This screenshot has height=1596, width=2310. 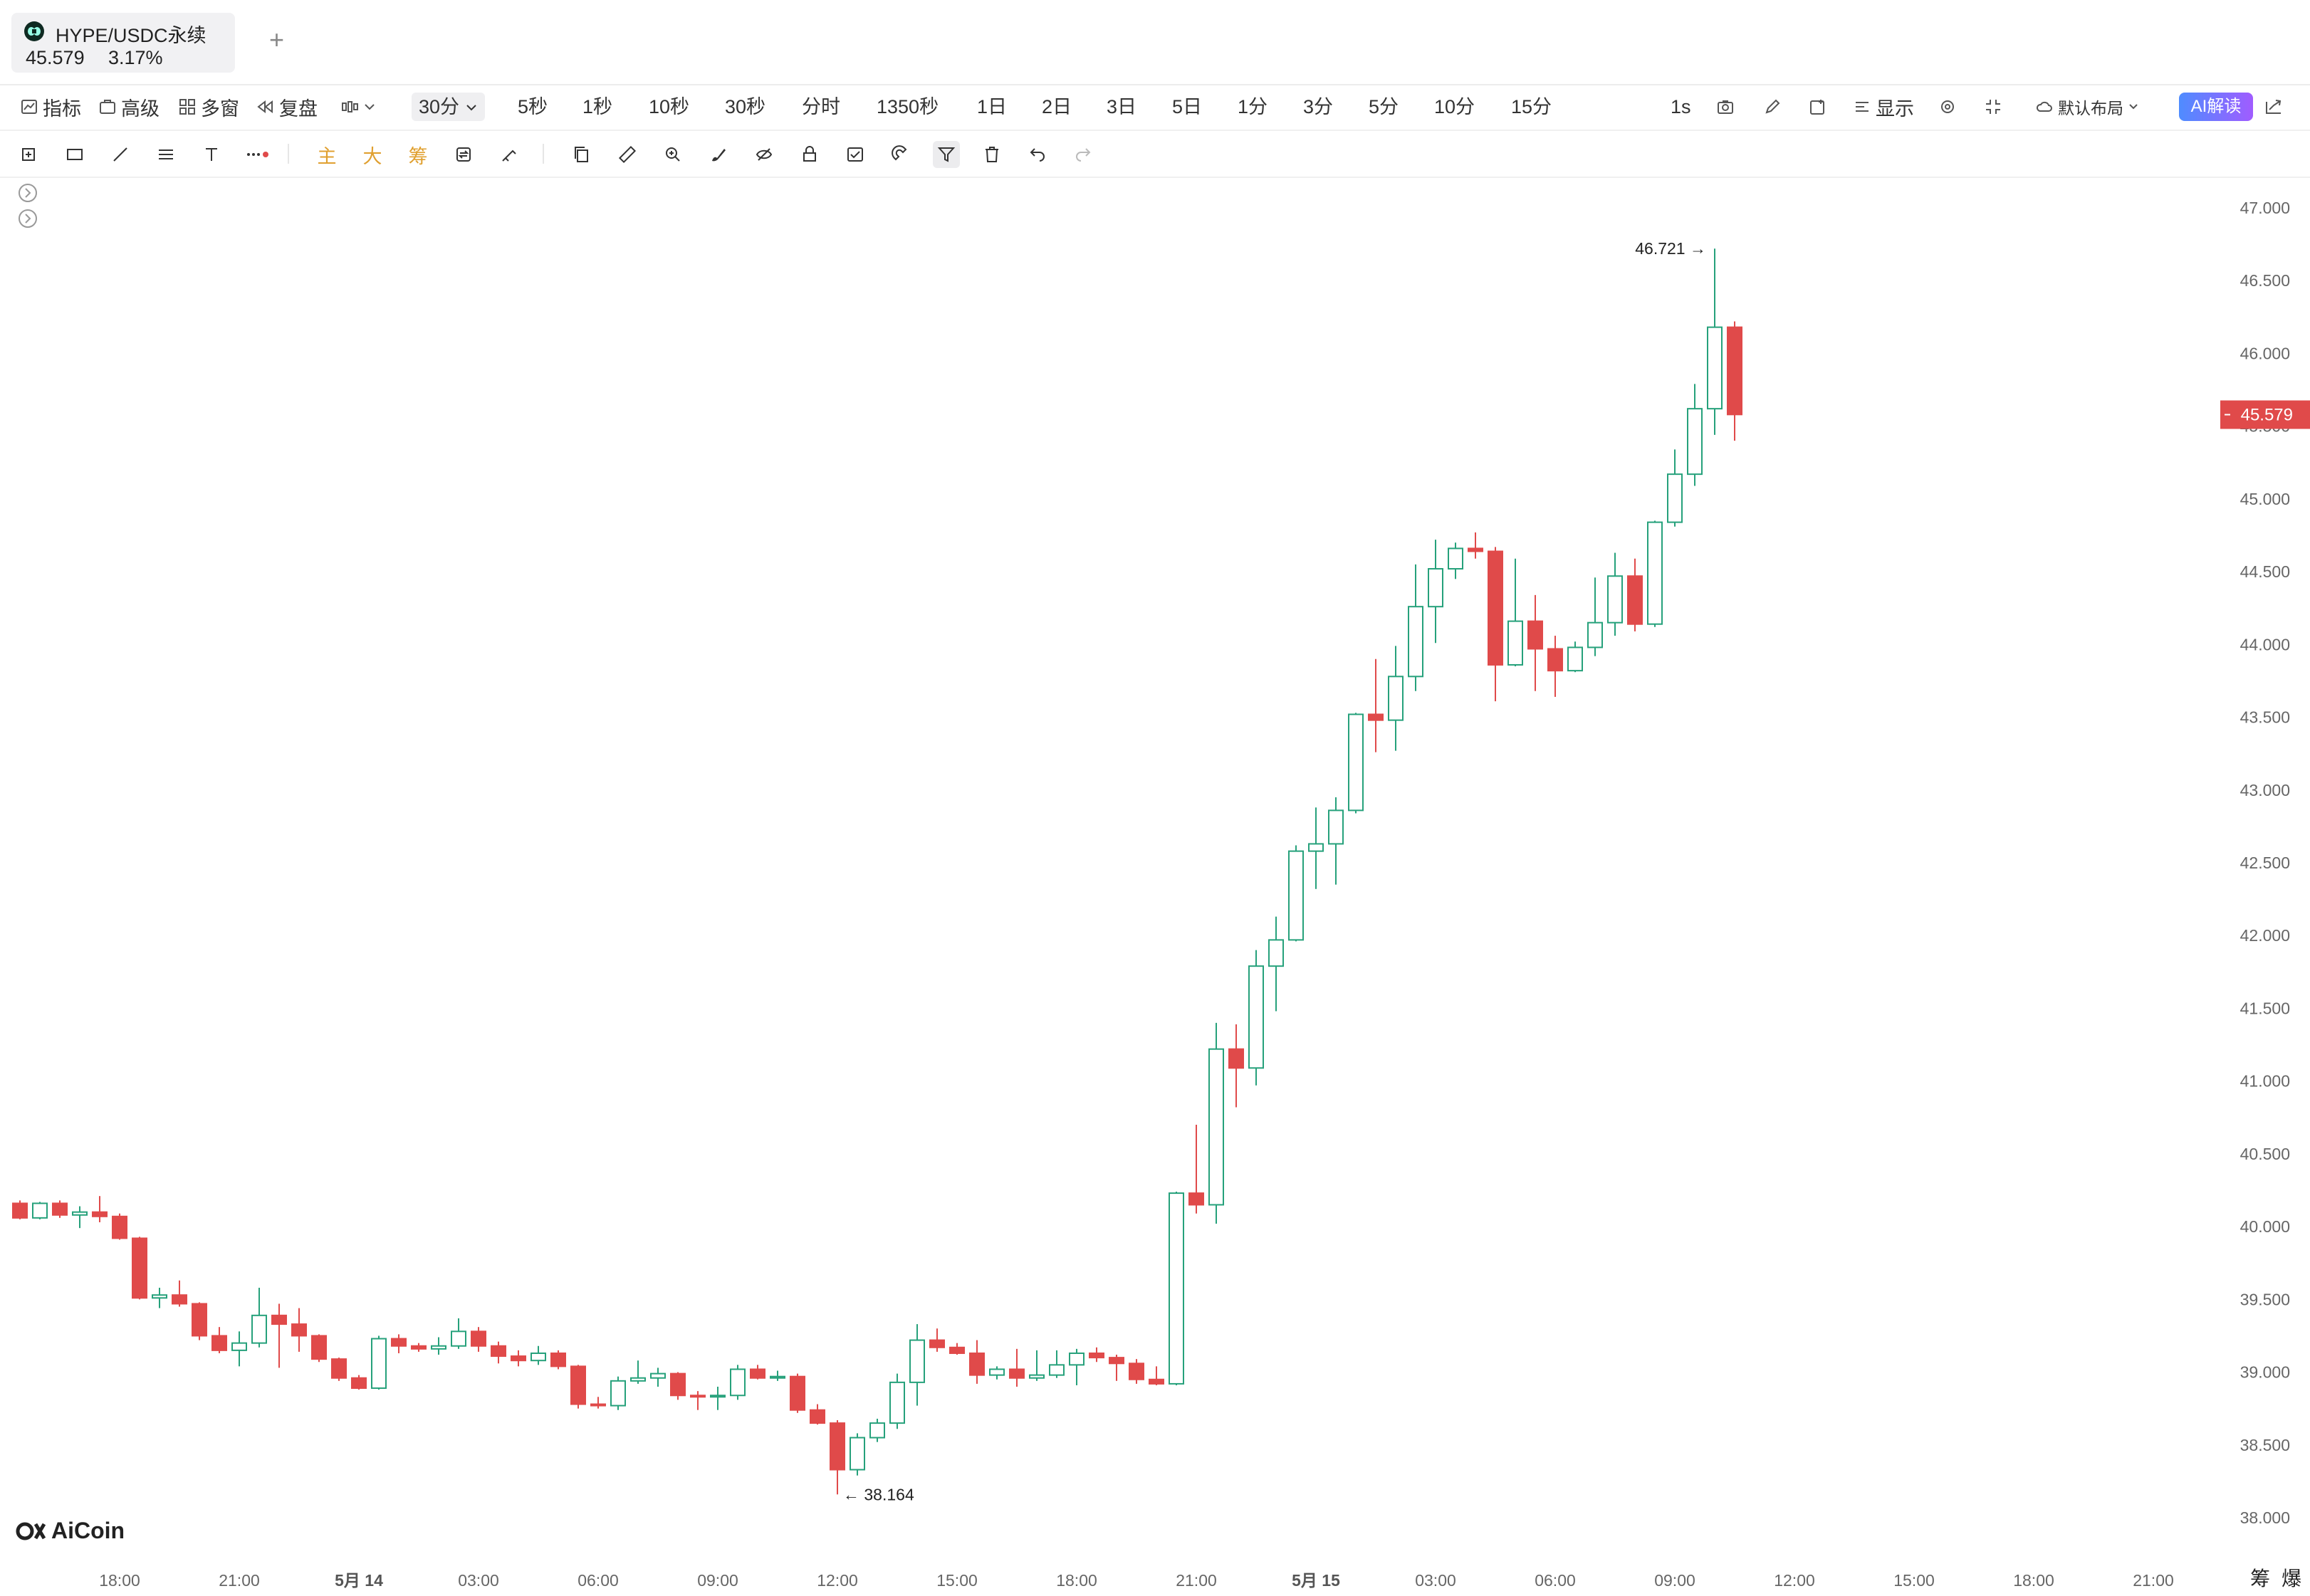 What do you see at coordinates (120, 154) in the screenshot?
I see `trendline-tool` at bounding box center [120, 154].